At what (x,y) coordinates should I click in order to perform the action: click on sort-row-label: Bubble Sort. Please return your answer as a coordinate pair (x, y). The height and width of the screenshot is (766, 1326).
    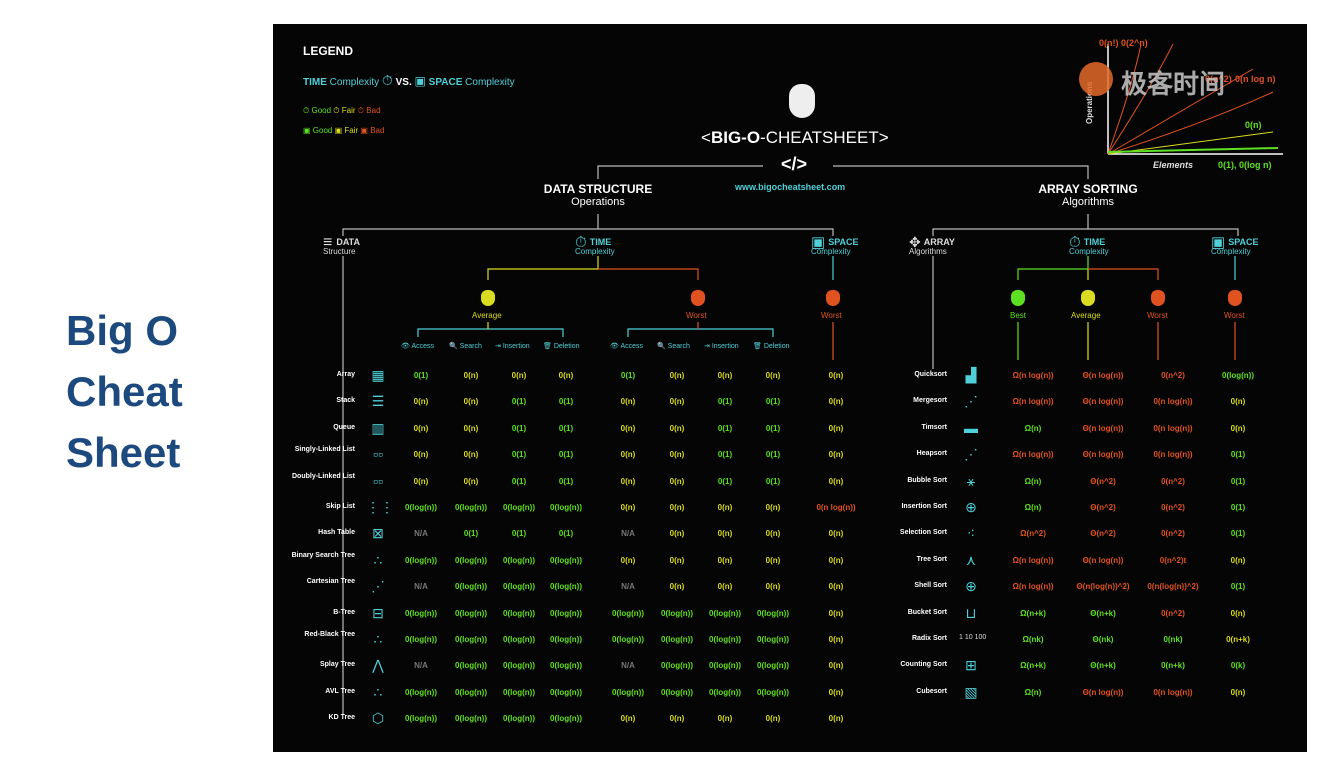
    Looking at the image, I should click on (927, 480).